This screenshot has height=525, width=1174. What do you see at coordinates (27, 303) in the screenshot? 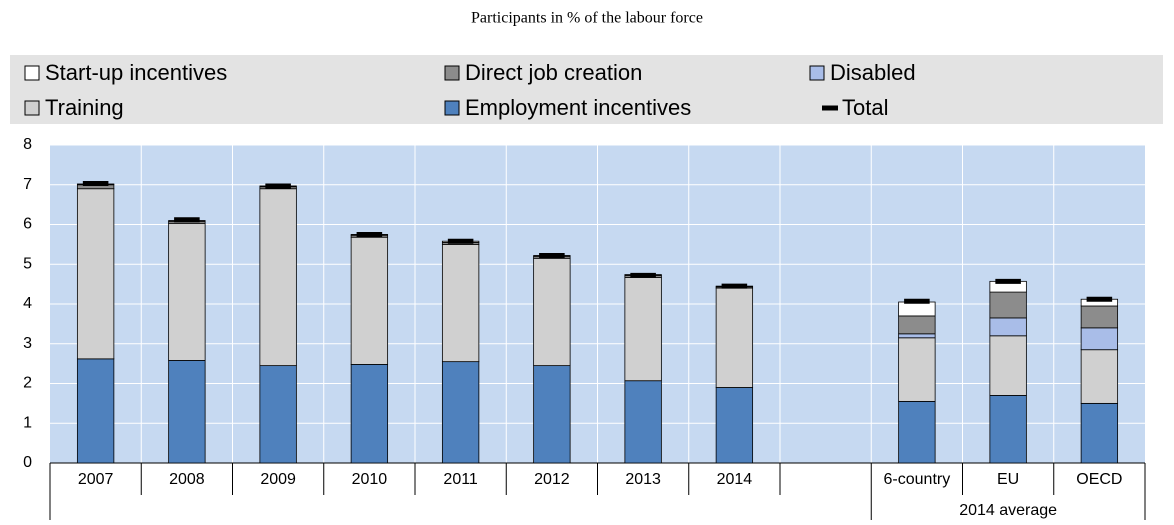
I see `y-tick-label: 4` at bounding box center [27, 303].